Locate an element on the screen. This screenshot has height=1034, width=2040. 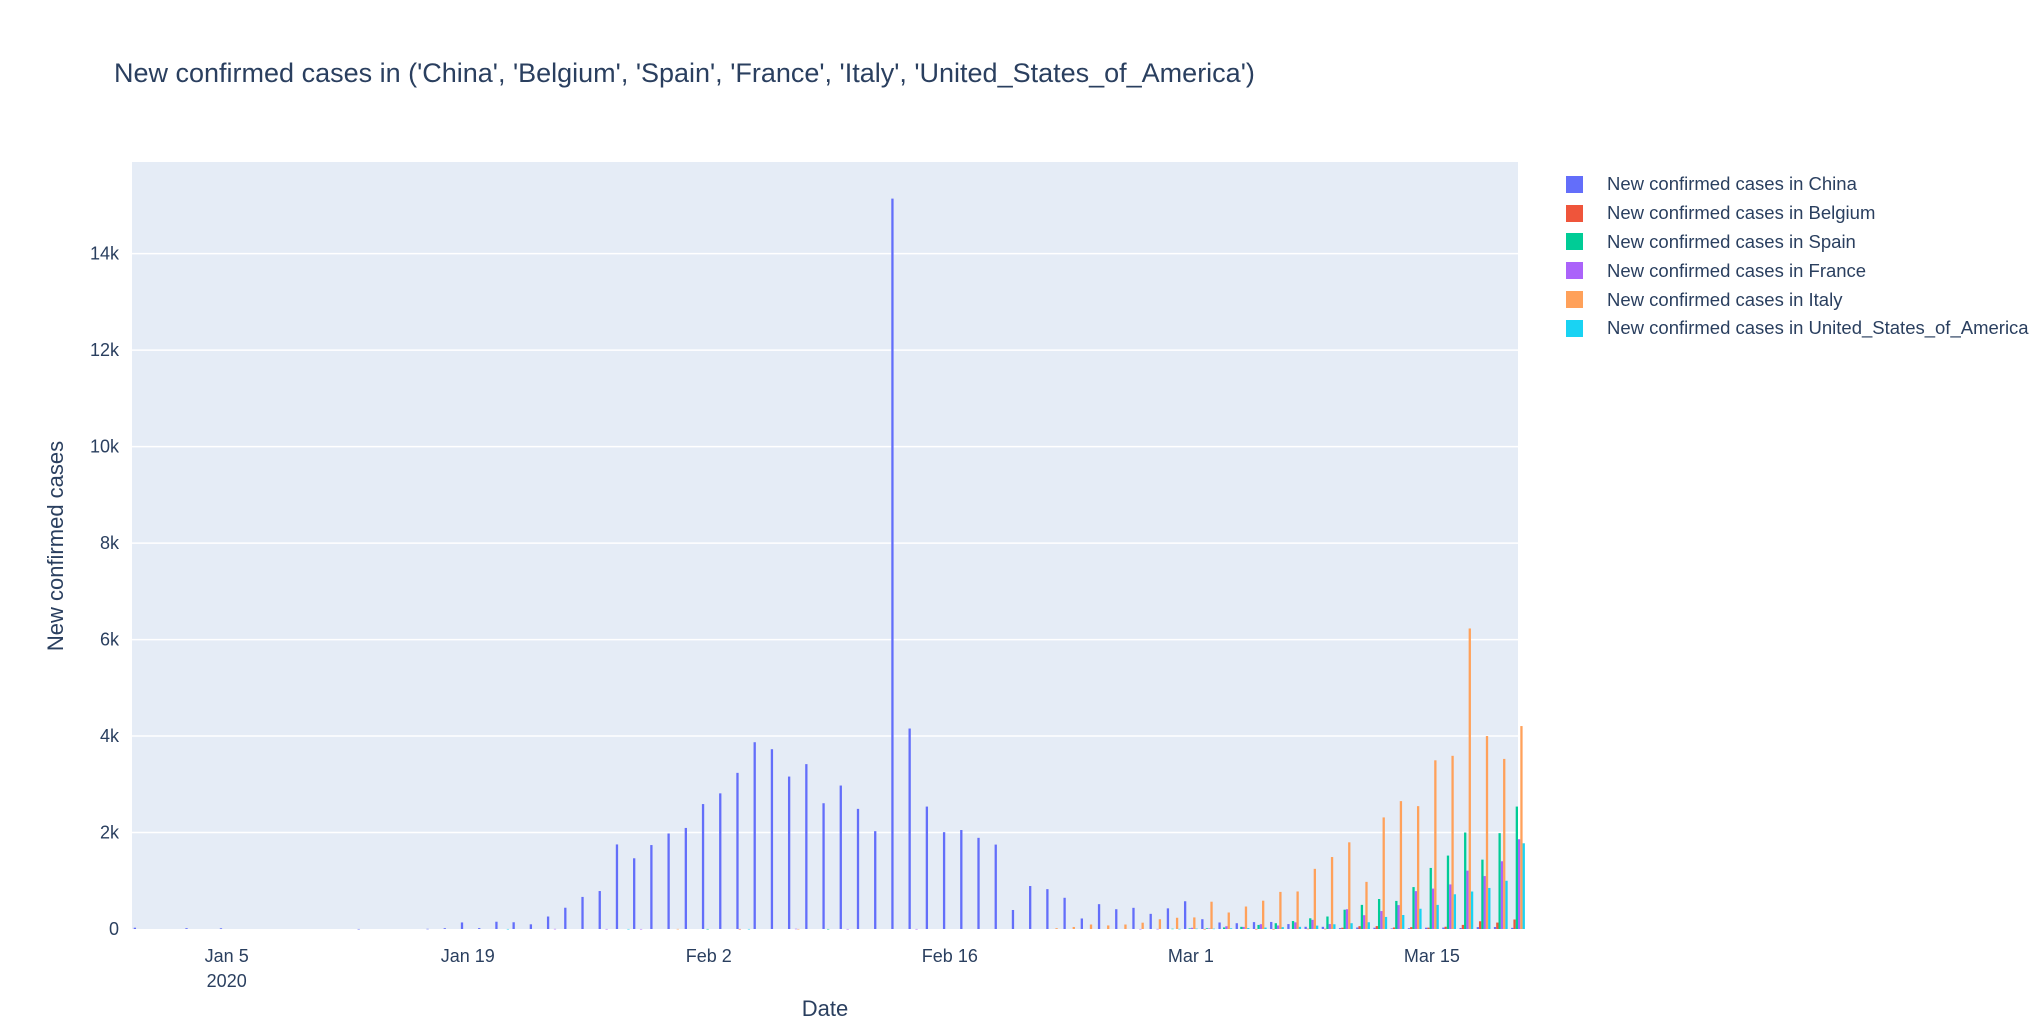
legend-item: New confirmed cases in Italy is located at coordinates (1793, 299).